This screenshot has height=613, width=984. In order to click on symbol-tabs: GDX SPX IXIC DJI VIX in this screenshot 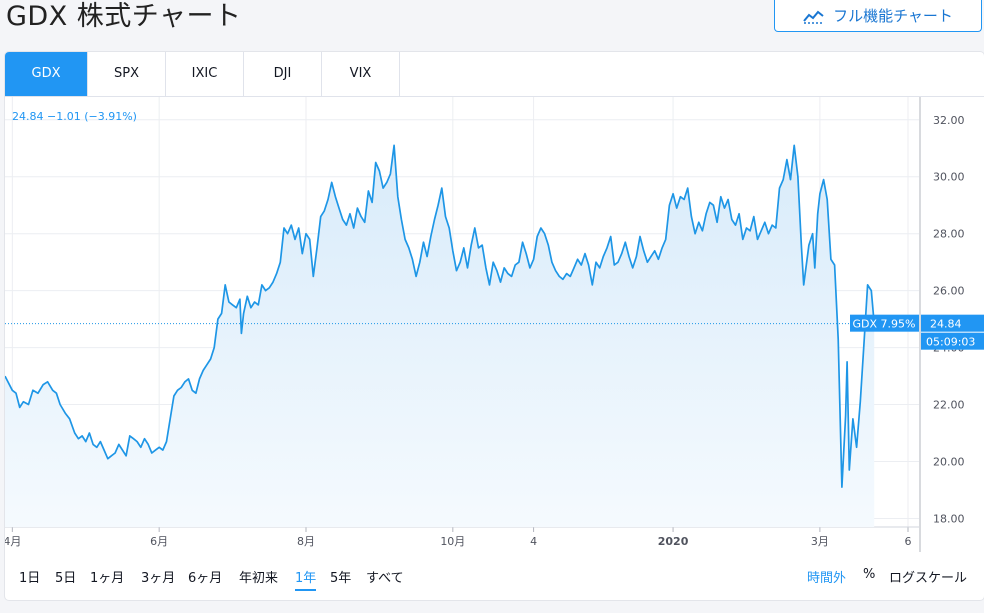, I will do `click(494, 74)`.